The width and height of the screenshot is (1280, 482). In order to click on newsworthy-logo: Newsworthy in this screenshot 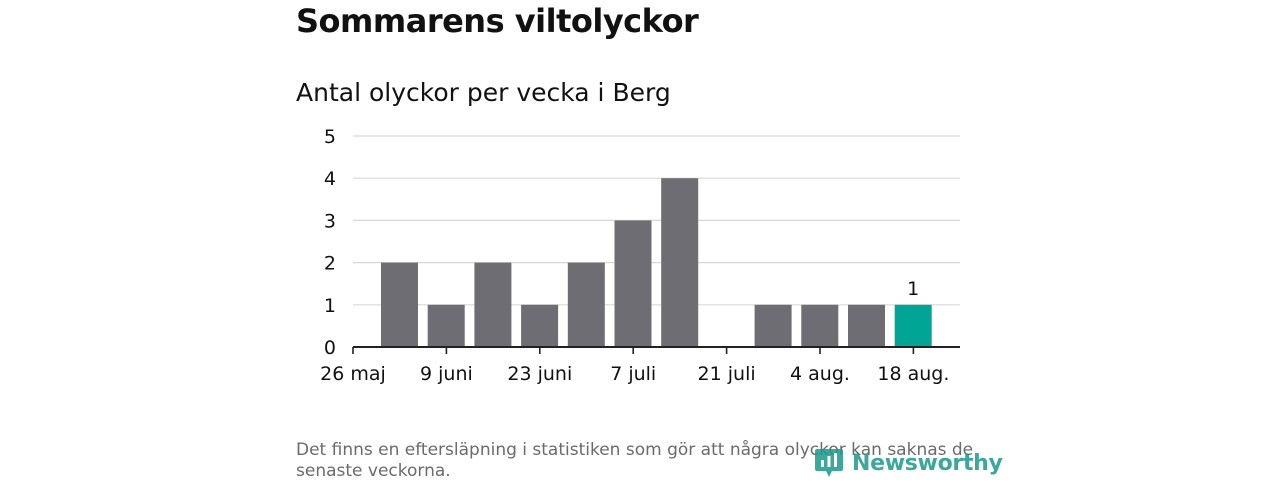, I will do `click(908, 463)`.